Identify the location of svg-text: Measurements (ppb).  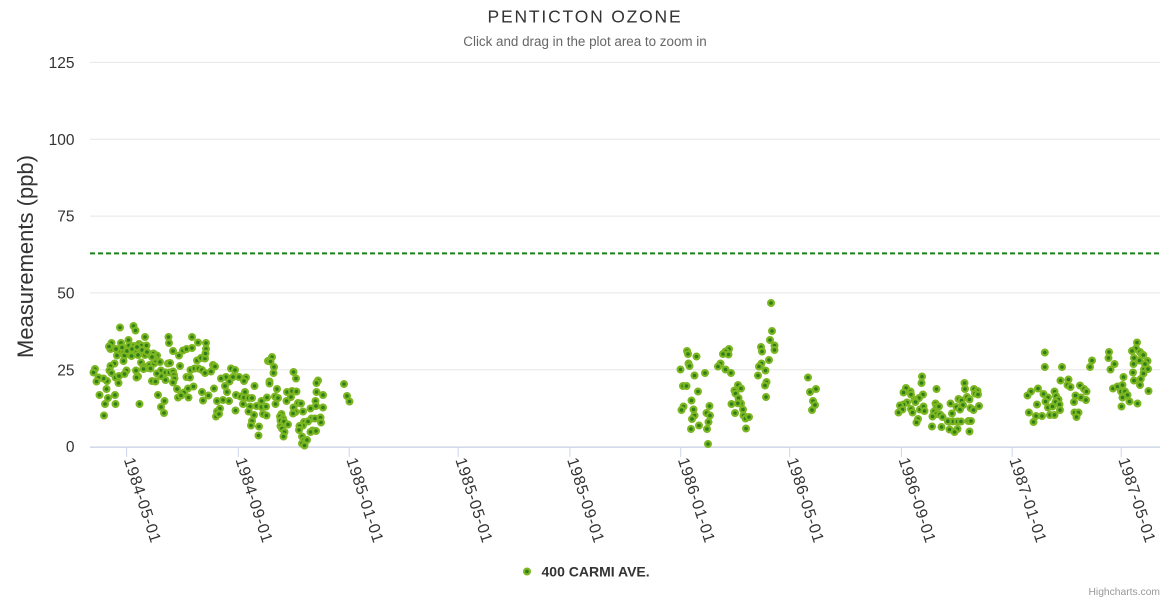
(25, 256).